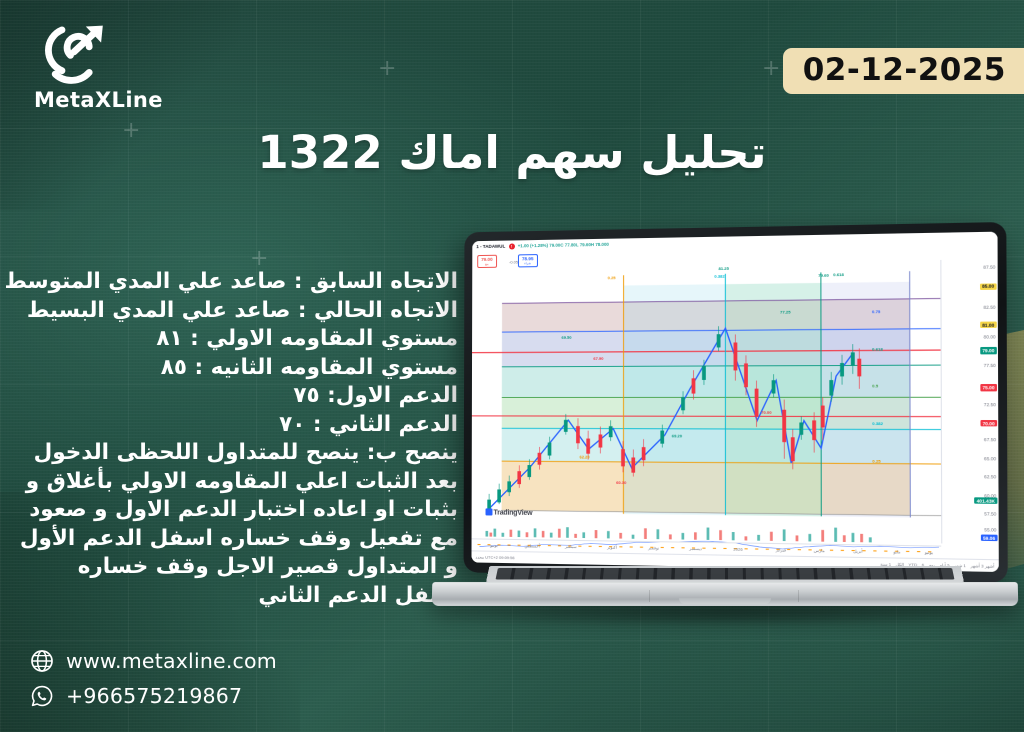 This screenshot has height=732, width=1024. Describe the element at coordinates (42, 661) in the screenshot. I see `globe-icon` at that location.